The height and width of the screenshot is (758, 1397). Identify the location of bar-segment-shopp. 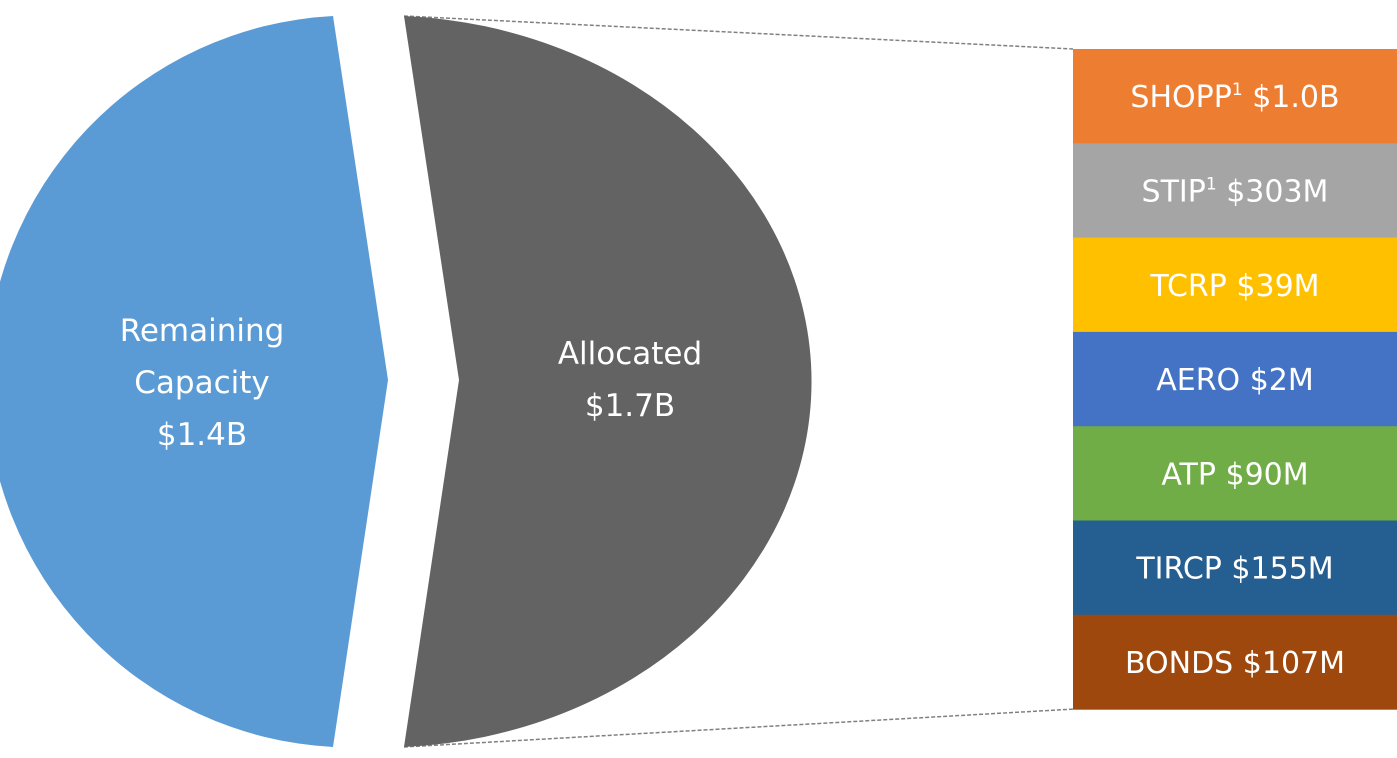
(1235, 96).